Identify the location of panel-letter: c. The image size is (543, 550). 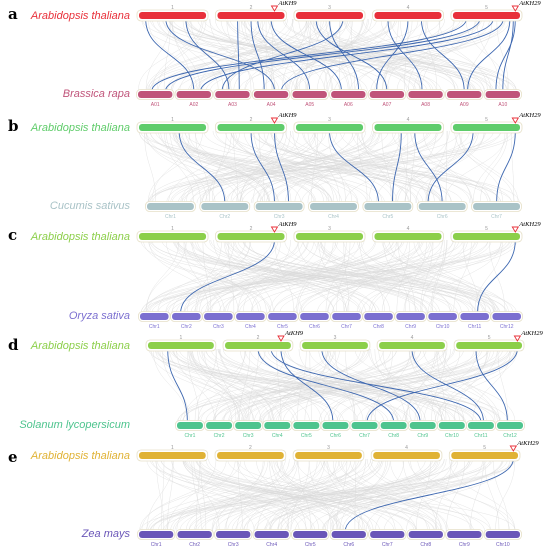
(12, 235).